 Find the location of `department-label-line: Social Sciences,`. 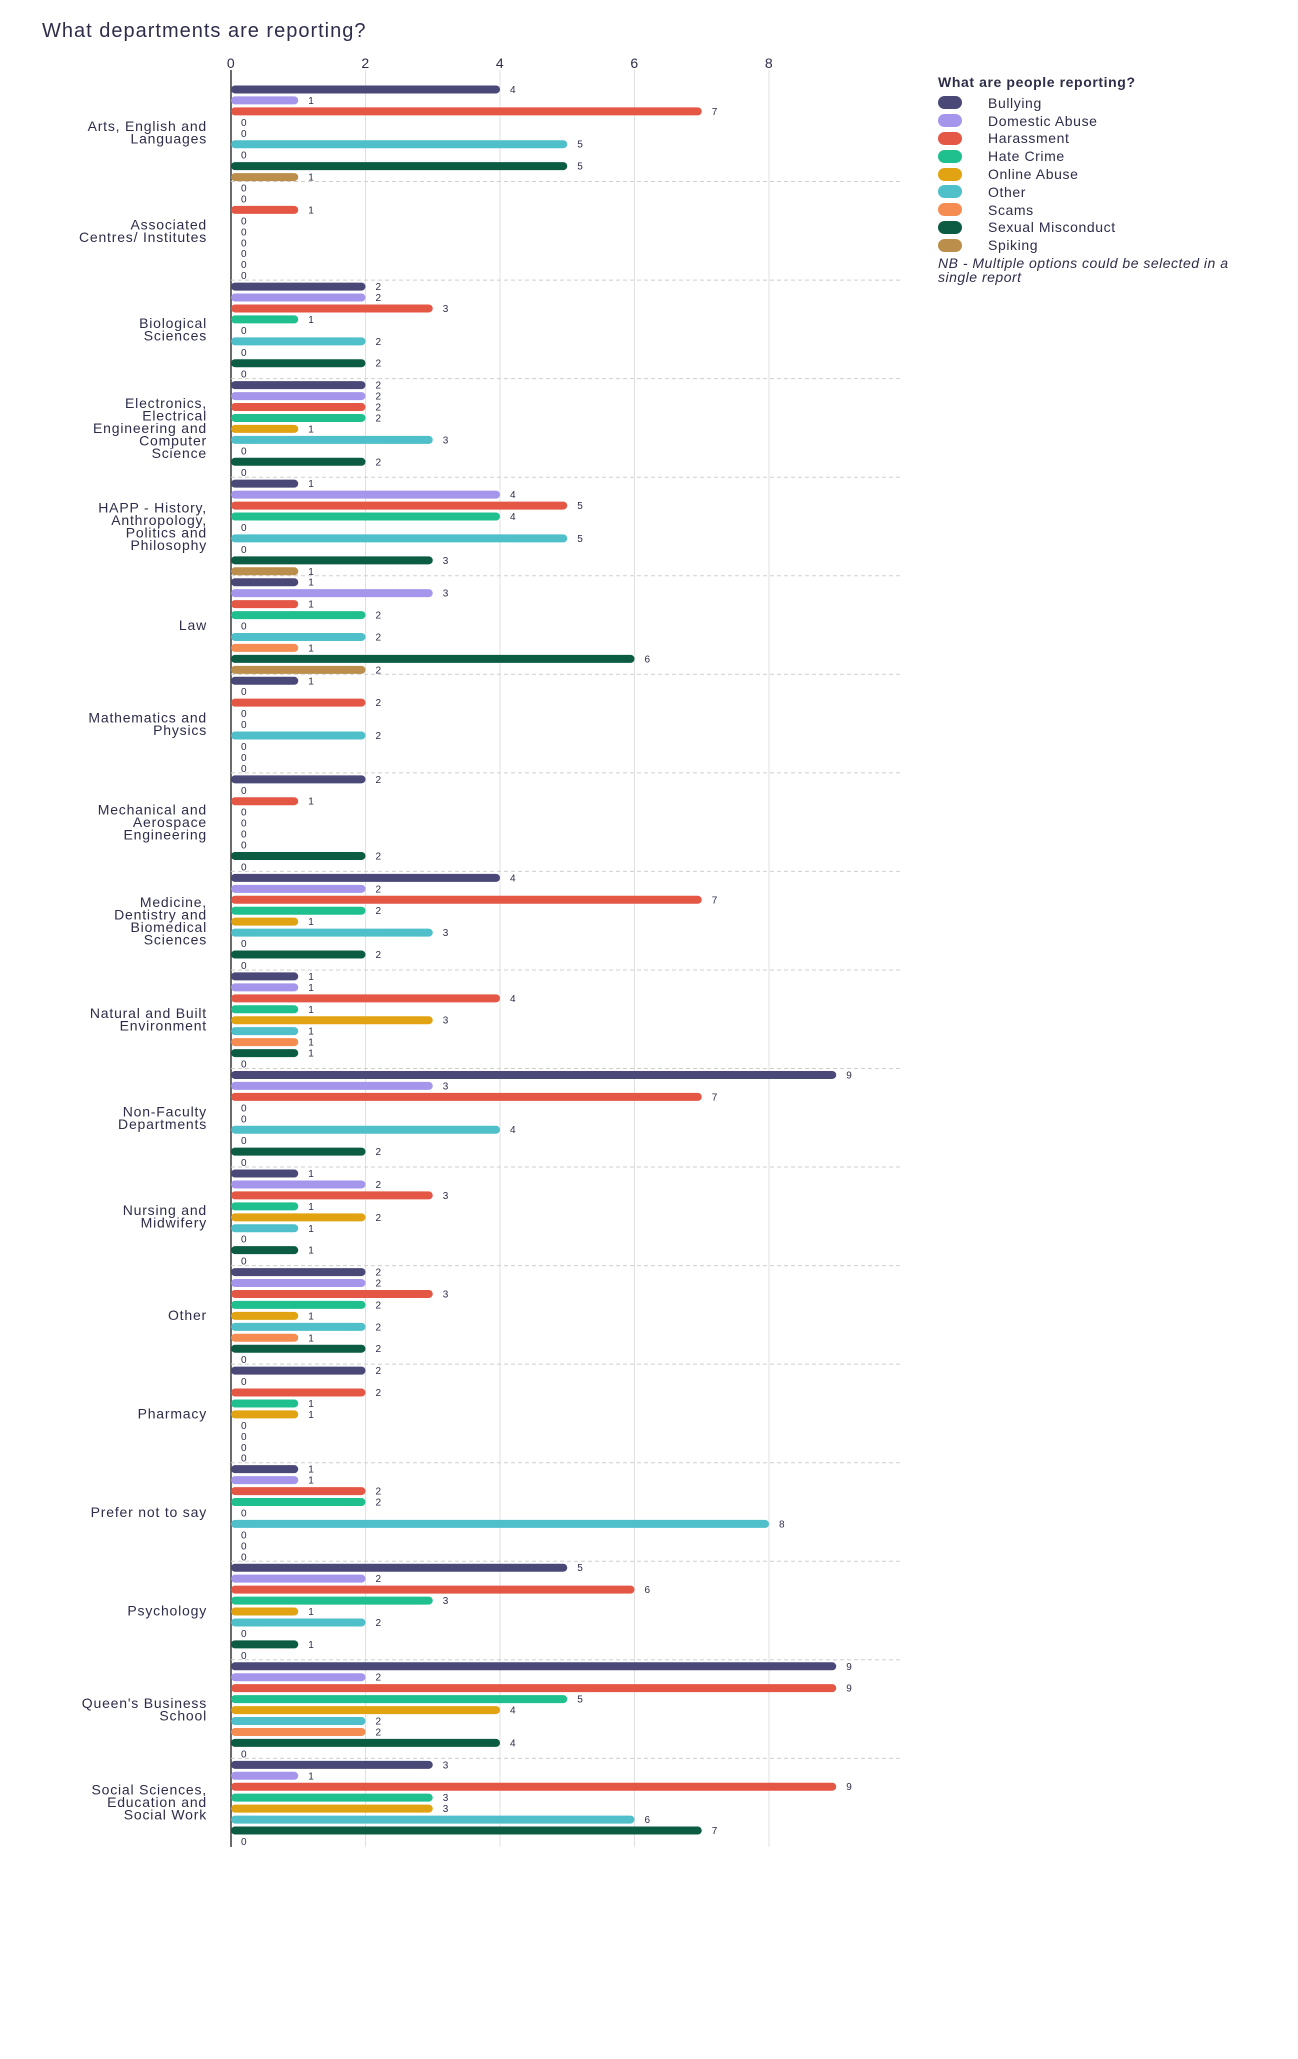

department-label-line: Social Sciences, is located at coordinates (149, 1790).